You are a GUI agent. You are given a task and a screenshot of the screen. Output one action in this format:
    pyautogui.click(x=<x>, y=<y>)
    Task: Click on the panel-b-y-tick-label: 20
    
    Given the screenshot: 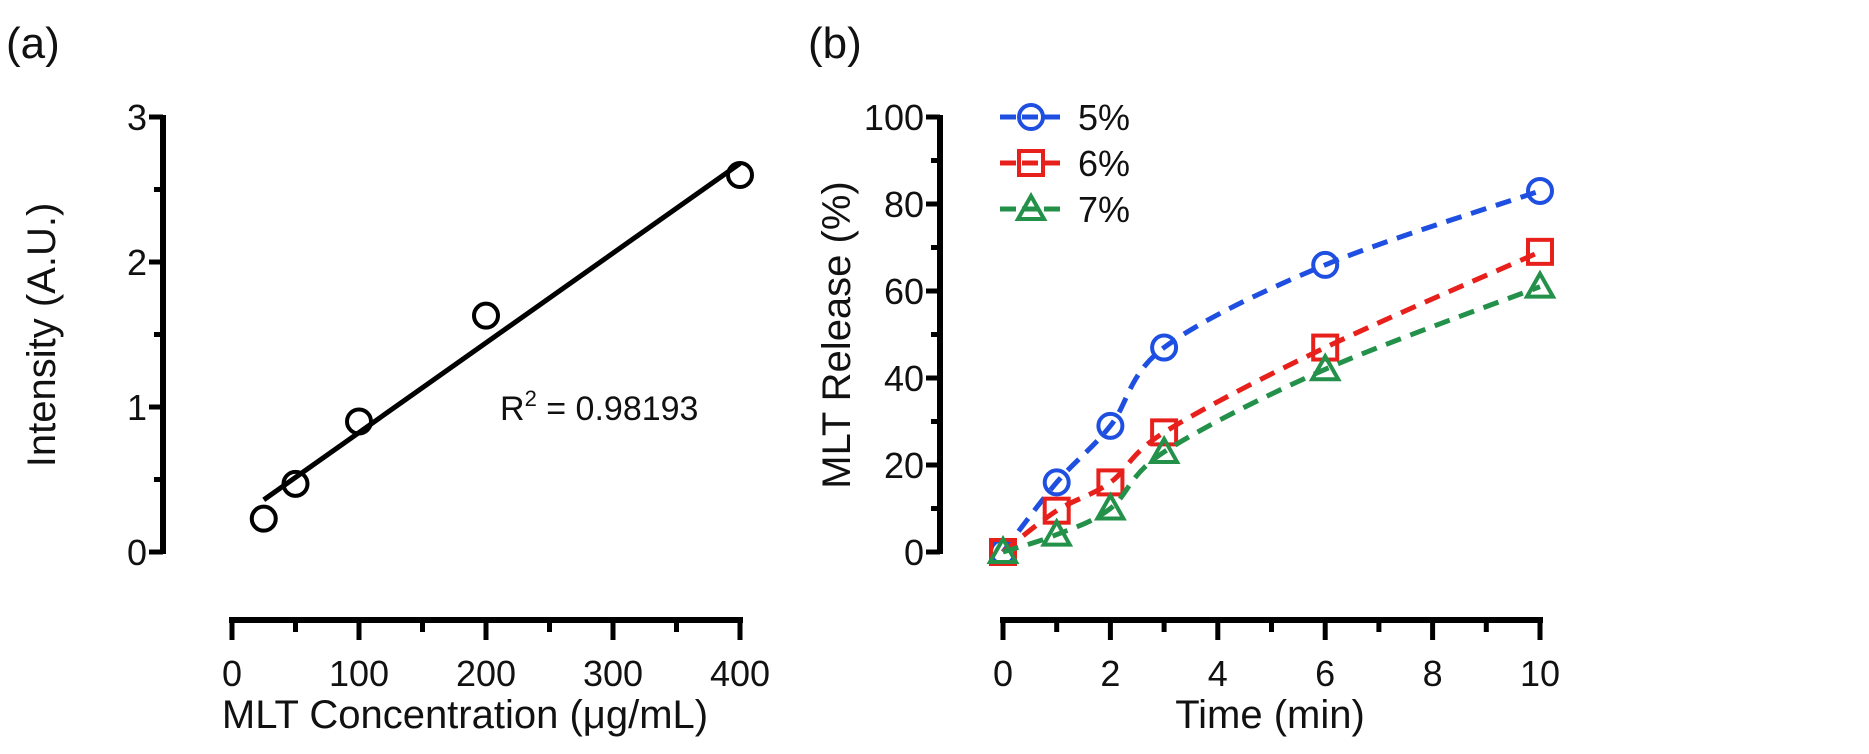 What is the action you would take?
    pyautogui.click(x=904, y=465)
    